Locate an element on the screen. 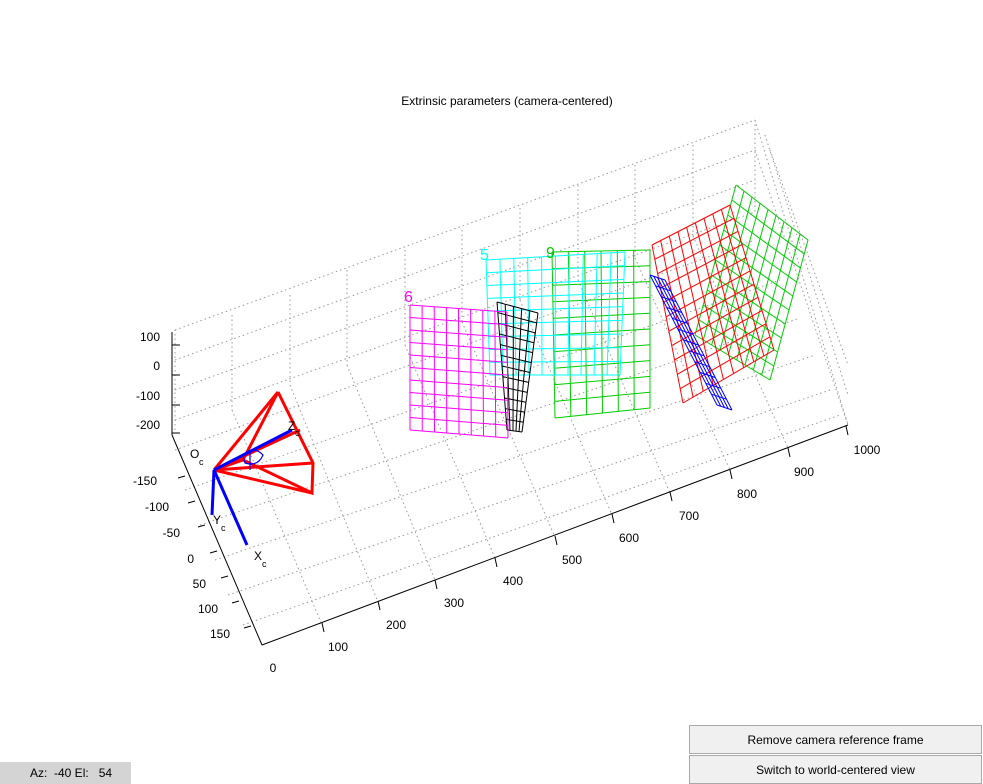 The width and height of the screenshot is (983, 784). x-tick-label: 600 is located at coordinates (629, 538).